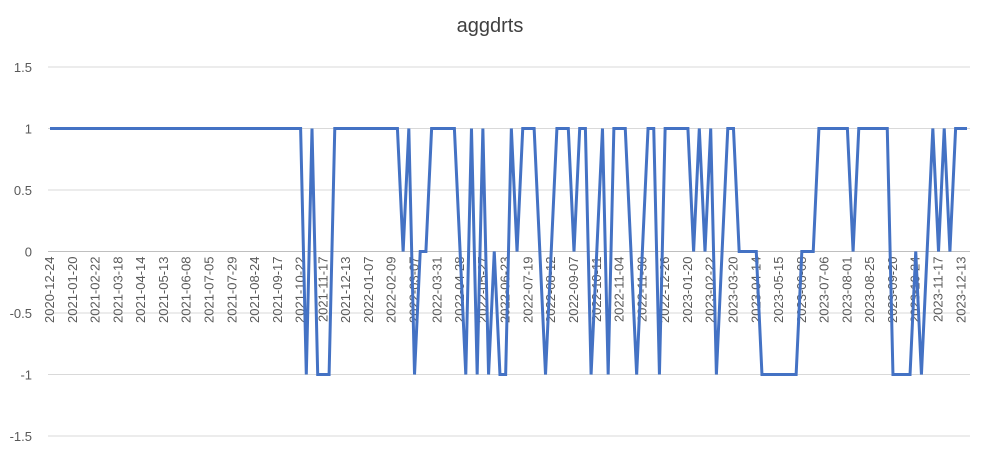 This screenshot has height=452, width=990. I want to click on x-tick-label: 2022-06-23, so click(505, 290).